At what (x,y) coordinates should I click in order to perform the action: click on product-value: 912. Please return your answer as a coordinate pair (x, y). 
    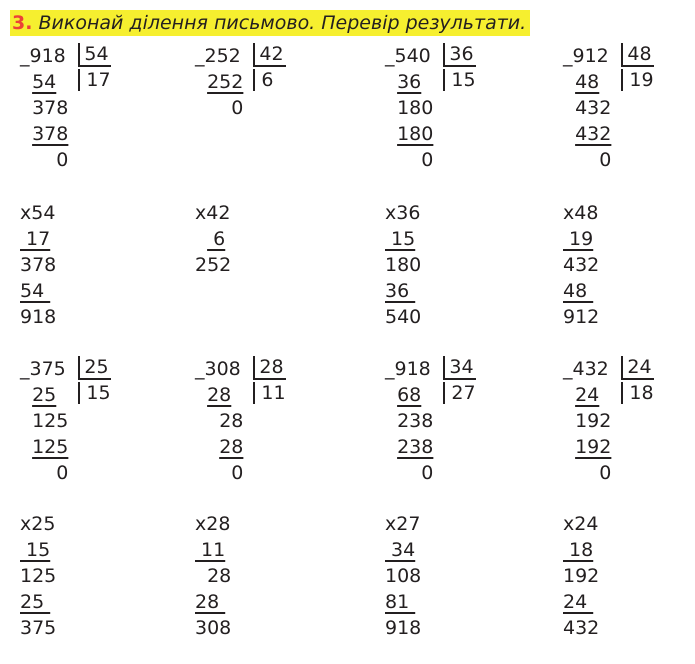
    Looking at the image, I should click on (581, 317).